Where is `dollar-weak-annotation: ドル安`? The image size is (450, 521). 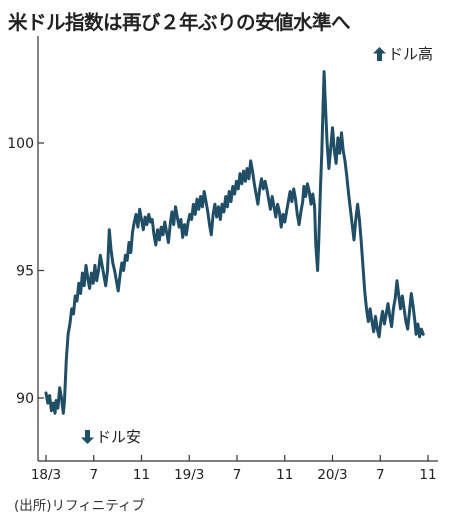
dollar-weak-annotation: ドル安 is located at coordinates (111, 436).